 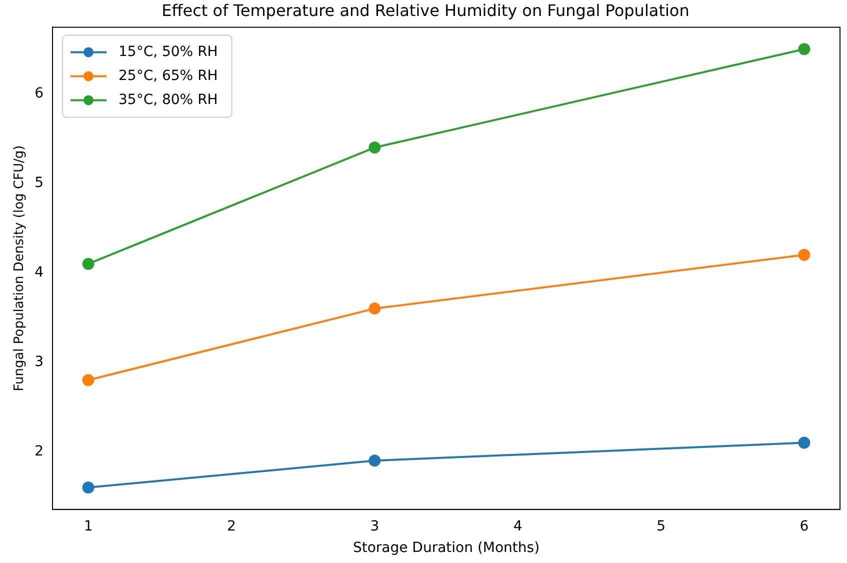 I want to click on y-tick-label: 6, so click(x=39, y=93).